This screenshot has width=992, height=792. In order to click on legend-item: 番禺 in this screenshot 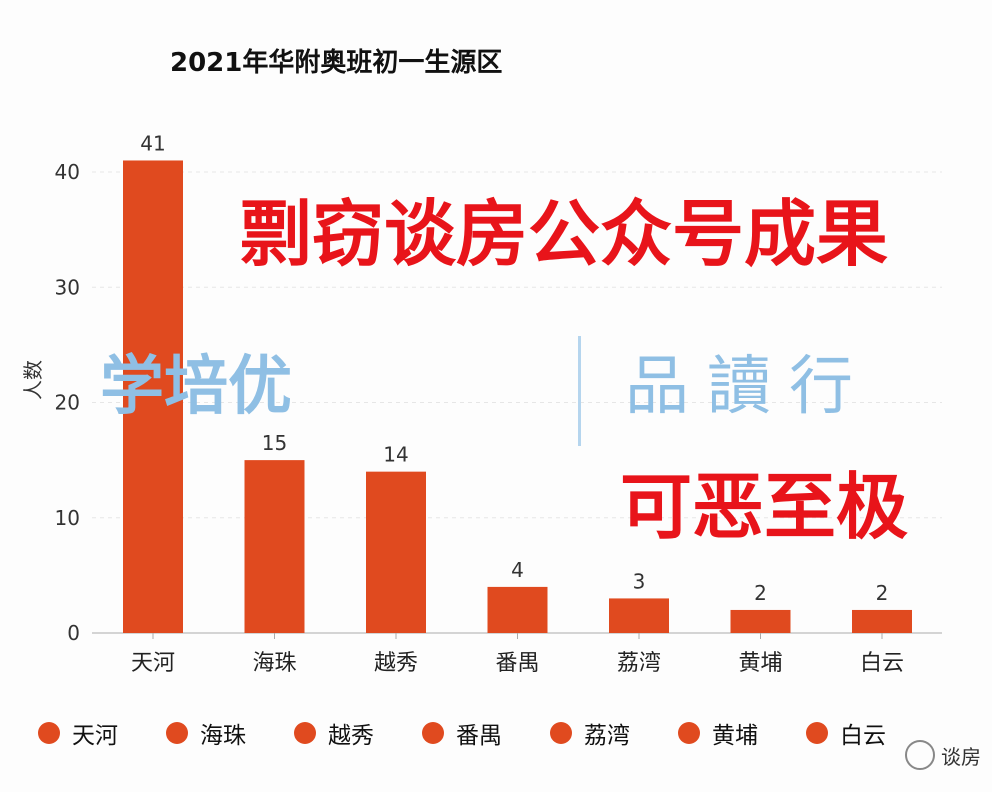, I will do `click(486, 733)`.